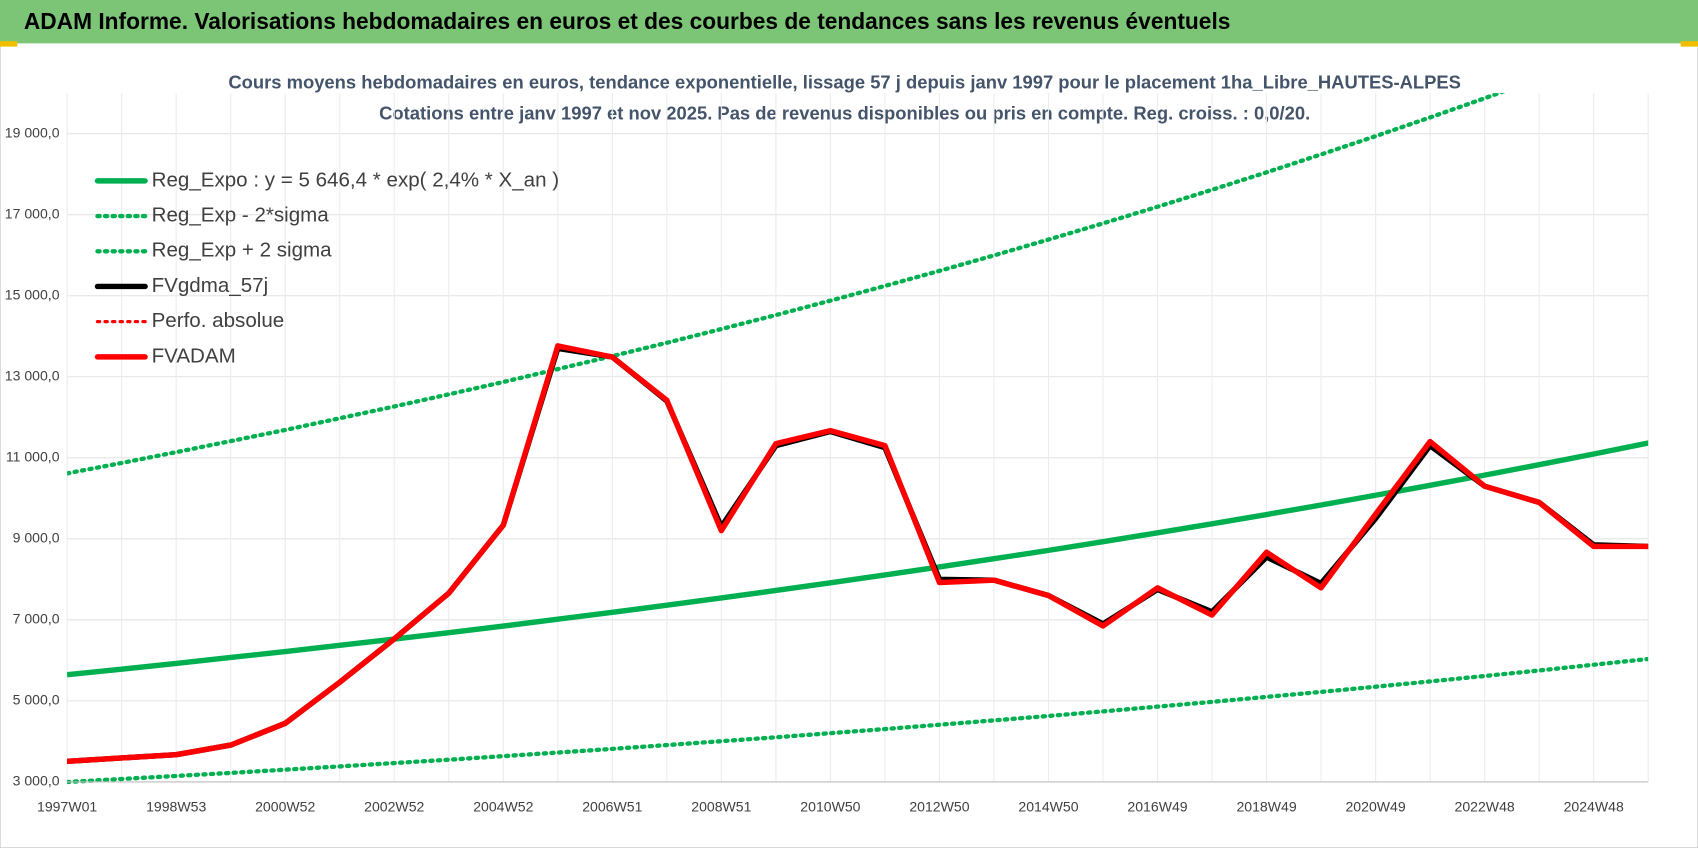 Image resolution: width=1698 pixels, height=848 pixels. Describe the element at coordinates (394, 807) in the screenshot. I see `x-tick-label: 2002W52` at that location.